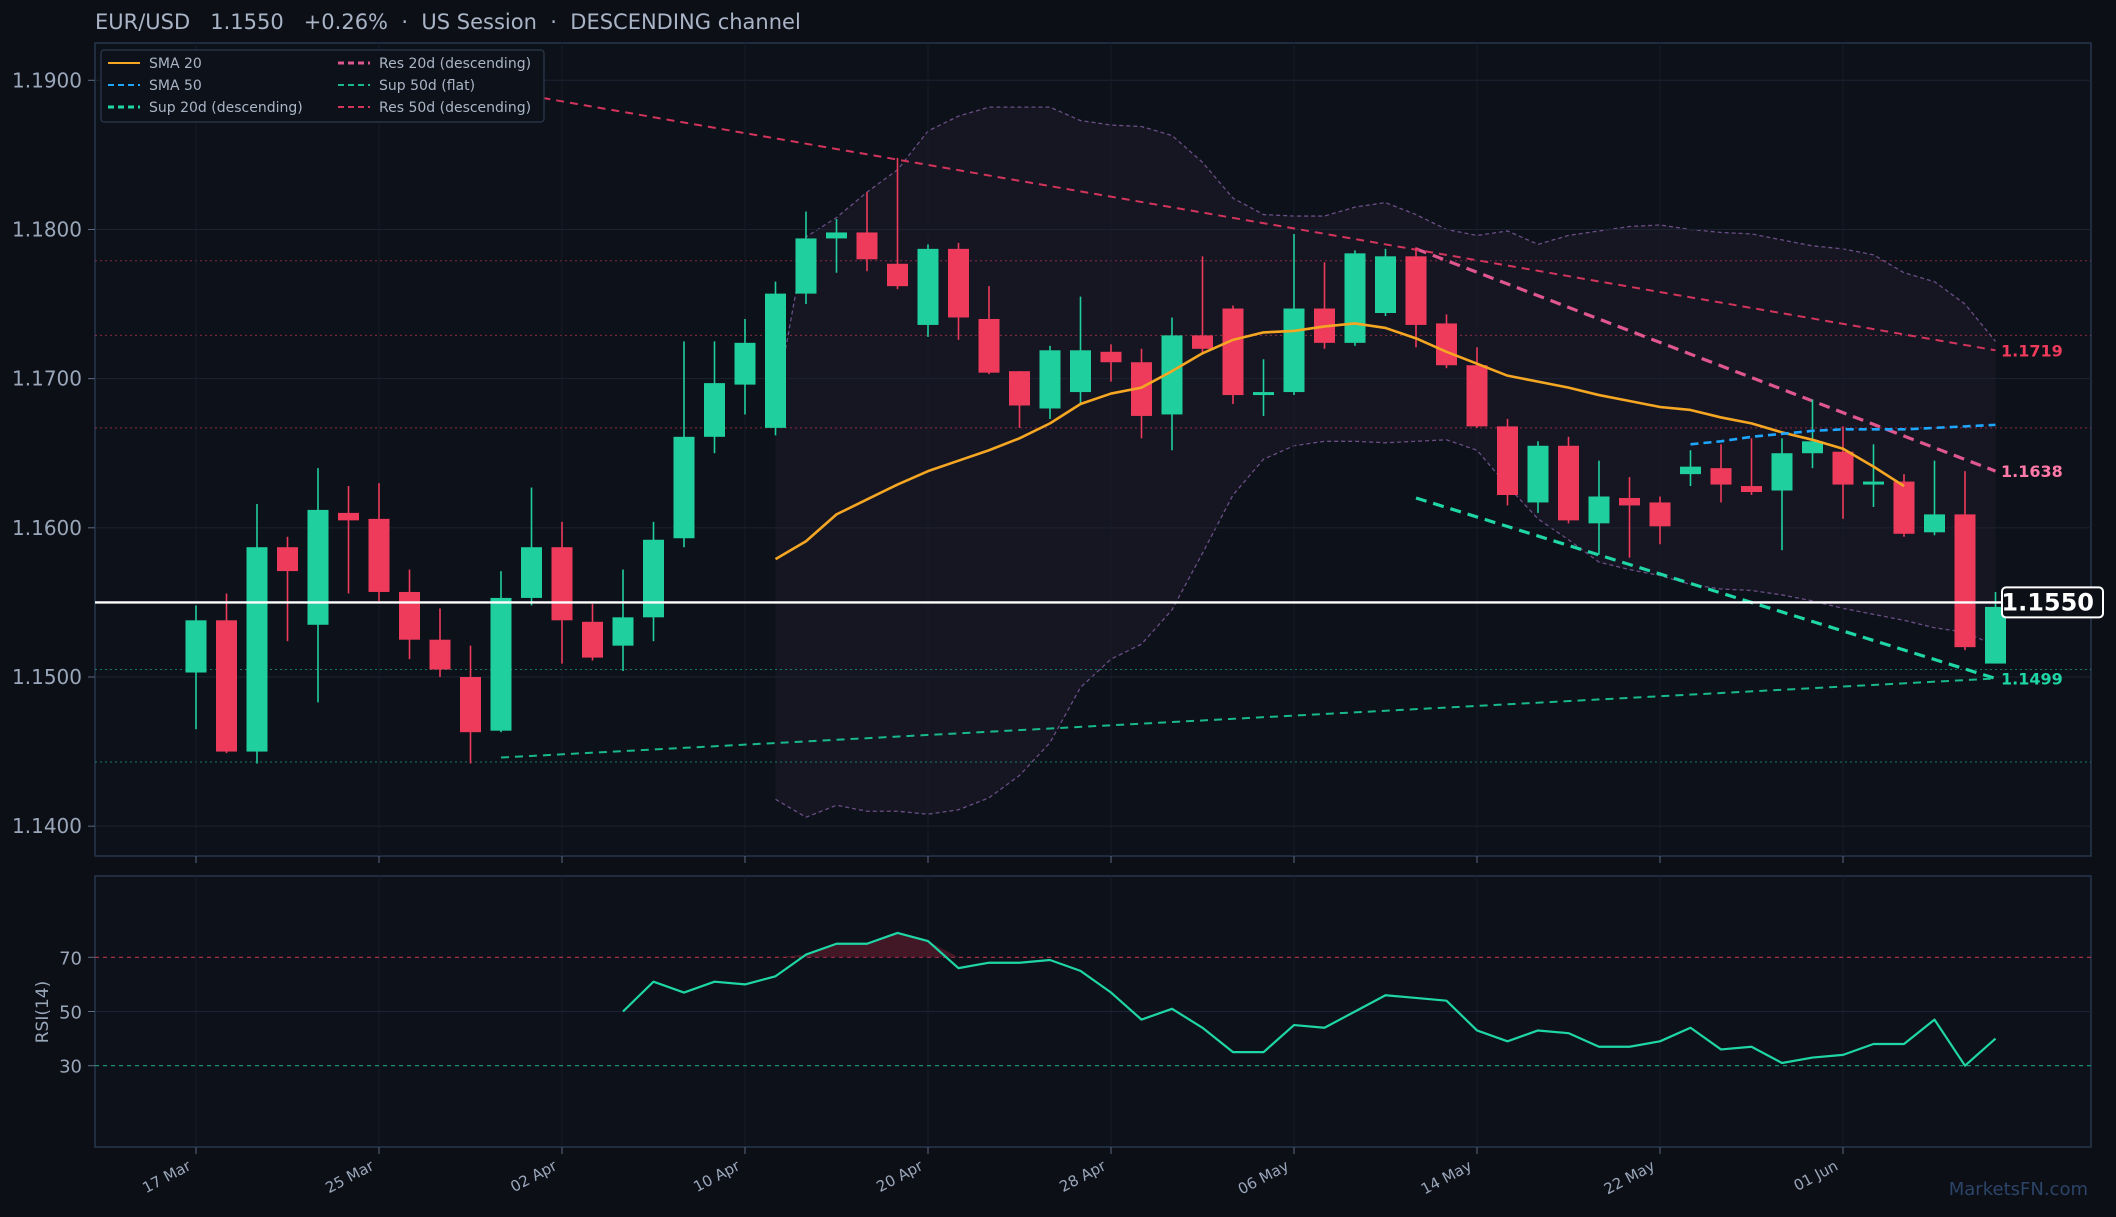 This screenshot has height=1217, width=2116. I want to click on time-tick-label: 22 May, so click(1629, 1178).